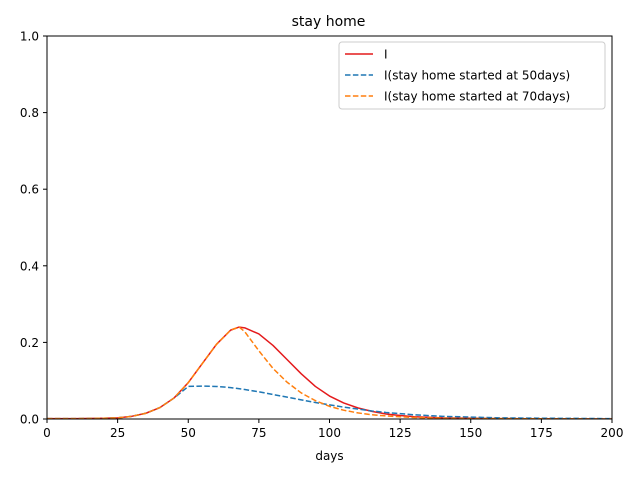 The image size is (640, 478). I want to click on y-tick-label: 0.6, so click(29, 190).